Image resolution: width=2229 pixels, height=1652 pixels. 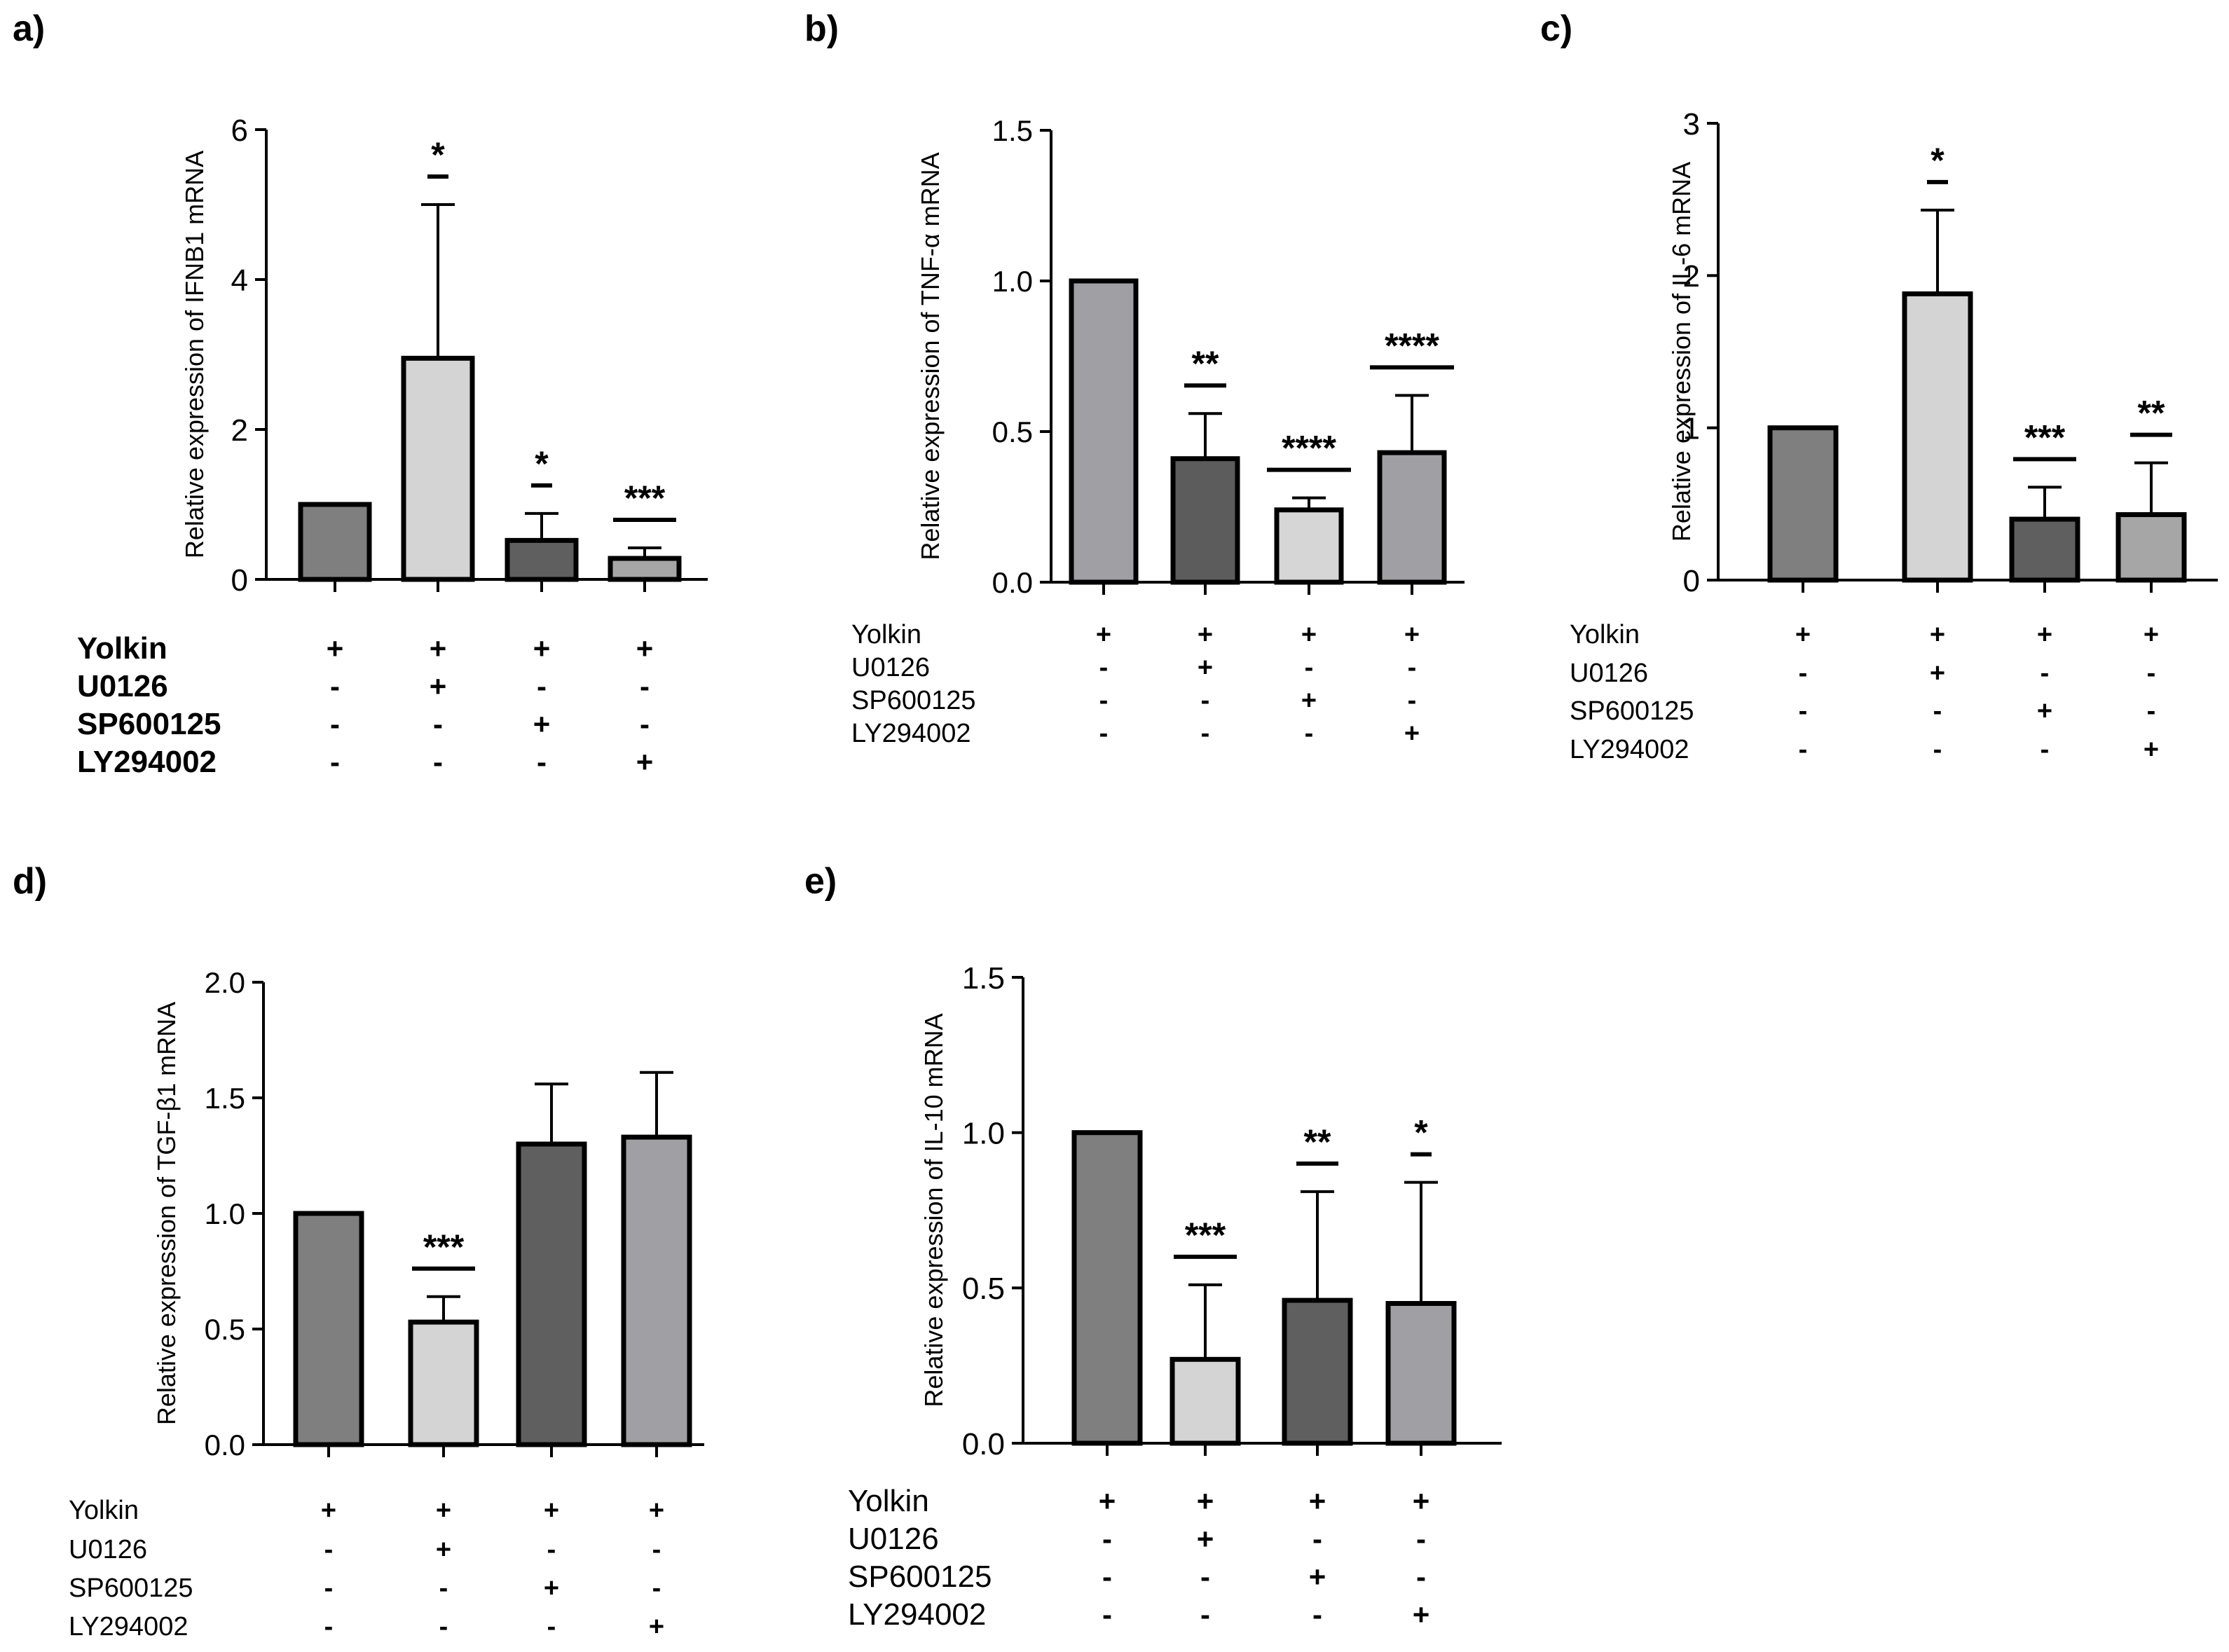 What do you see at coordinates (1691, 124) in the screenshot?
I see `y-tick-label: 3` at bounding box center [1691, 124].